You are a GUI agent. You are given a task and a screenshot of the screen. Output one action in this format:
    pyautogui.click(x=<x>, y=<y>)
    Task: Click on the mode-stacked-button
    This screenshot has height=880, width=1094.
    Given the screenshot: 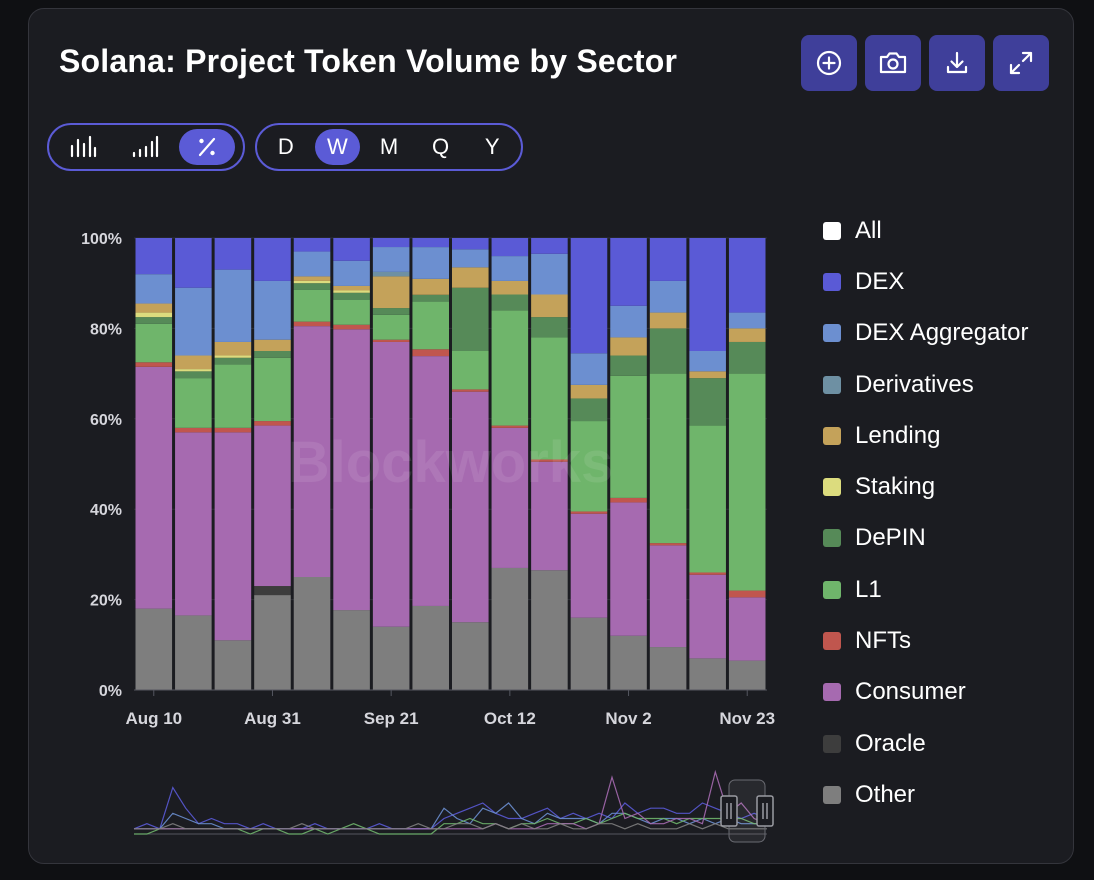 What is the action you would take?
    pyautogui.click(x=145, y=147)
    